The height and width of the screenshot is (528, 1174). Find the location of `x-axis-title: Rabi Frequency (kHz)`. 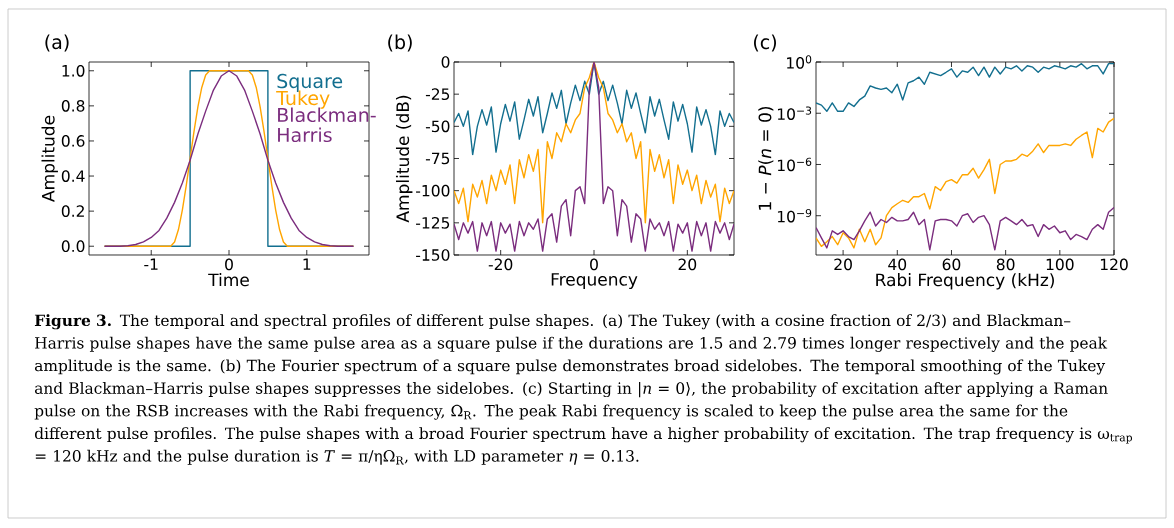

x-axis-title: Rabi Frequency (kHz) is located at coordinates (965, 281).